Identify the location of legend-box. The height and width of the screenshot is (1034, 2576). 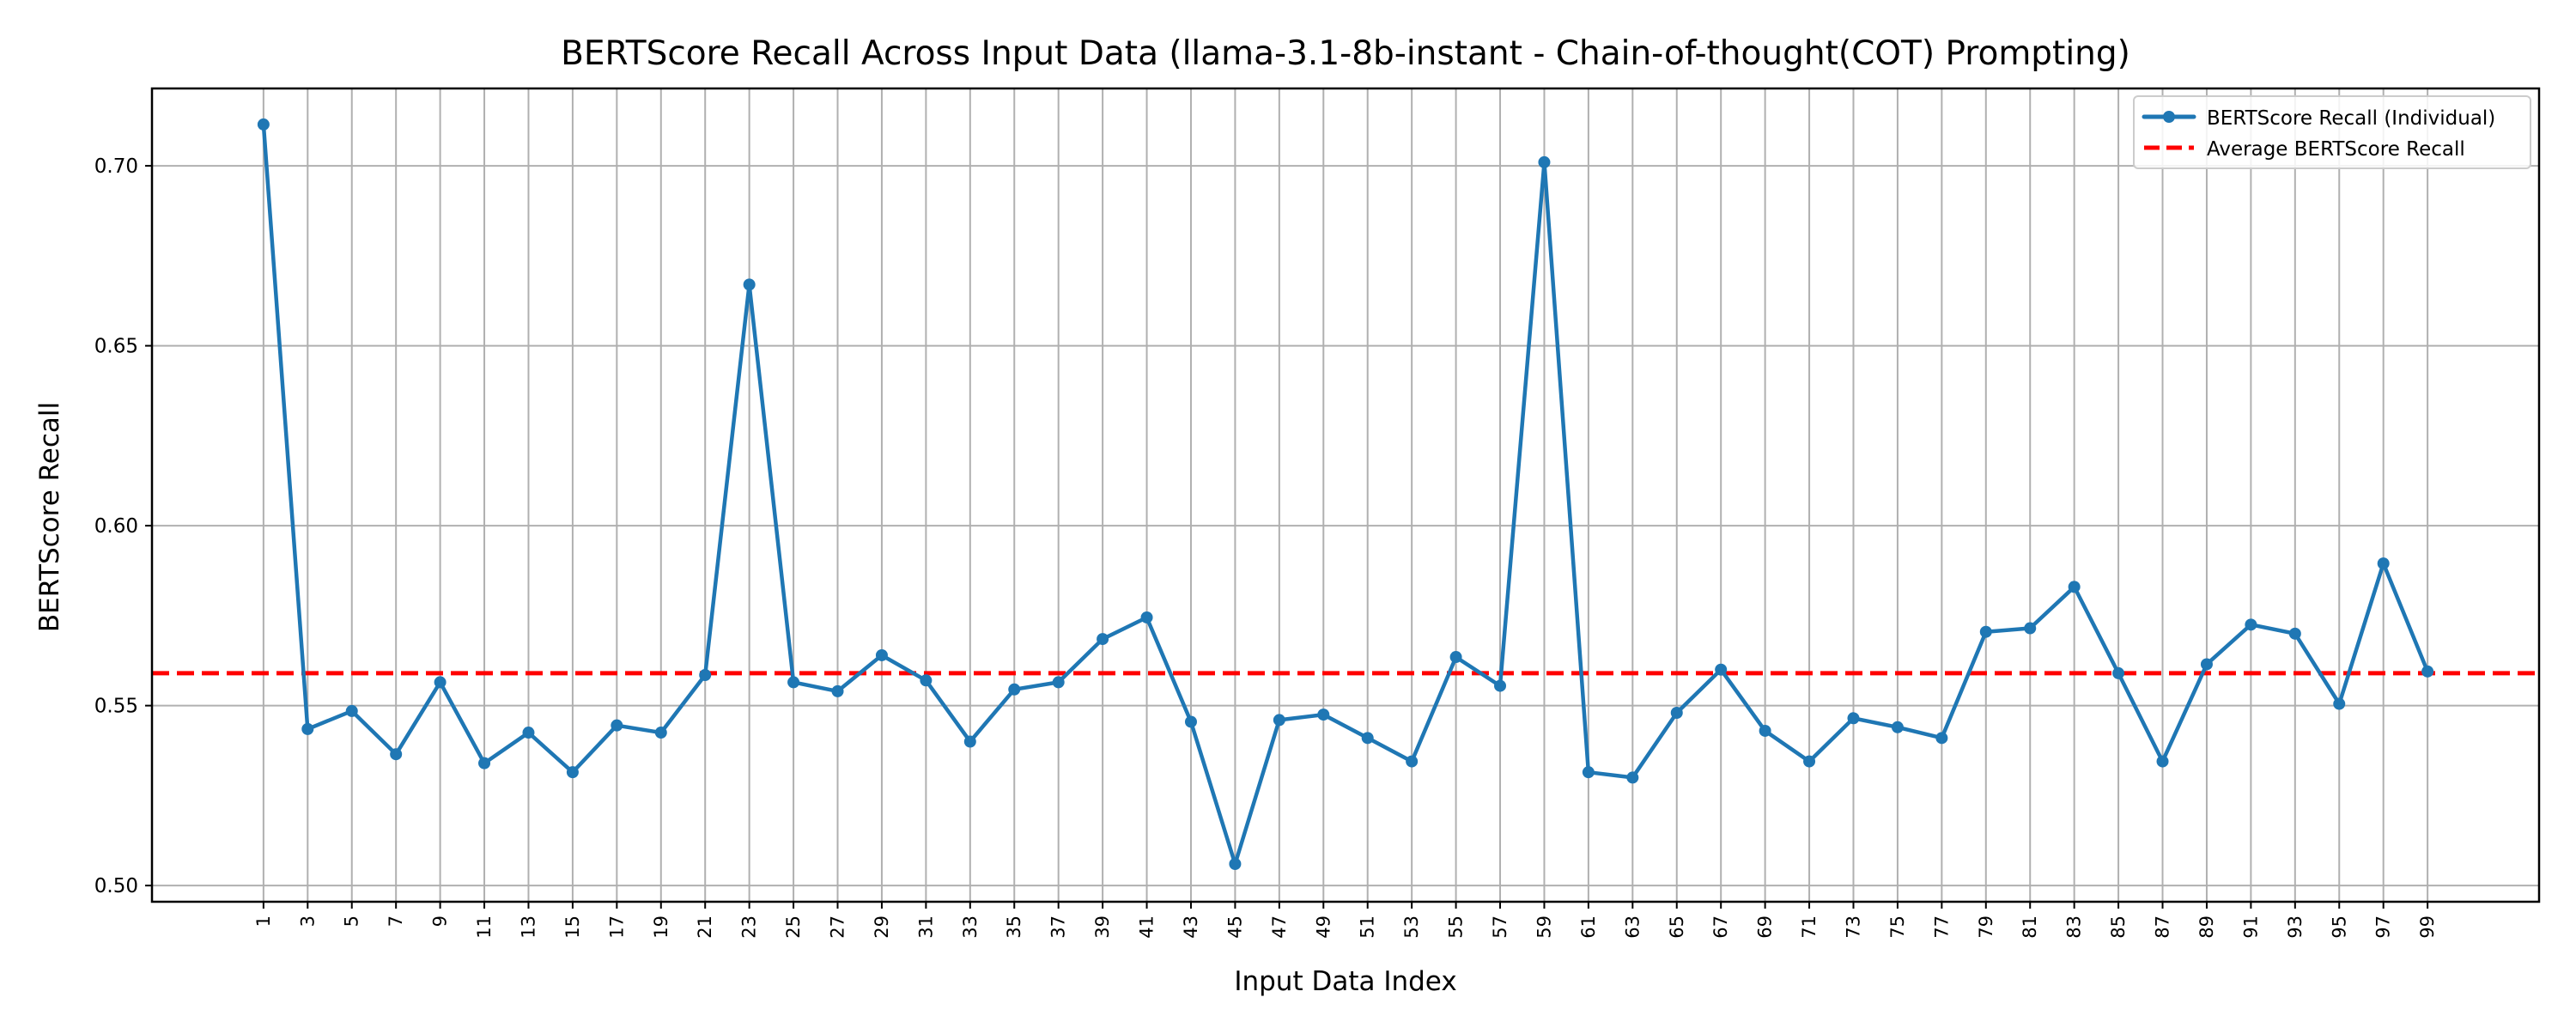
(2332, 132).